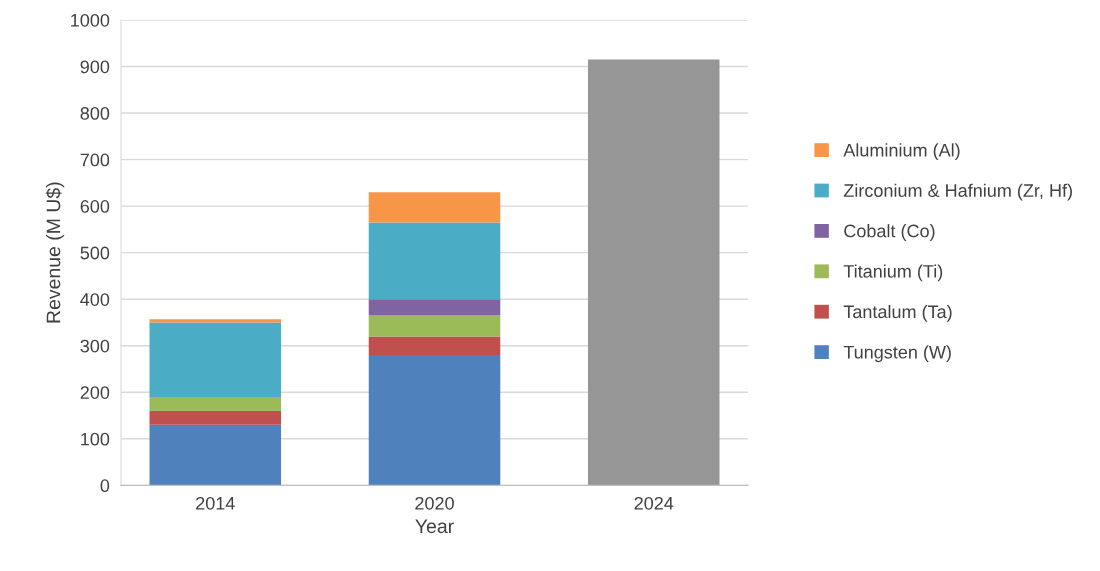 Image resolution: width=1100 pixels, height=571 pixels. What do you see at coordinates (95, 392) in the screenshot?
I see `y-tick-label: 200` at bounding box center [95, 392].